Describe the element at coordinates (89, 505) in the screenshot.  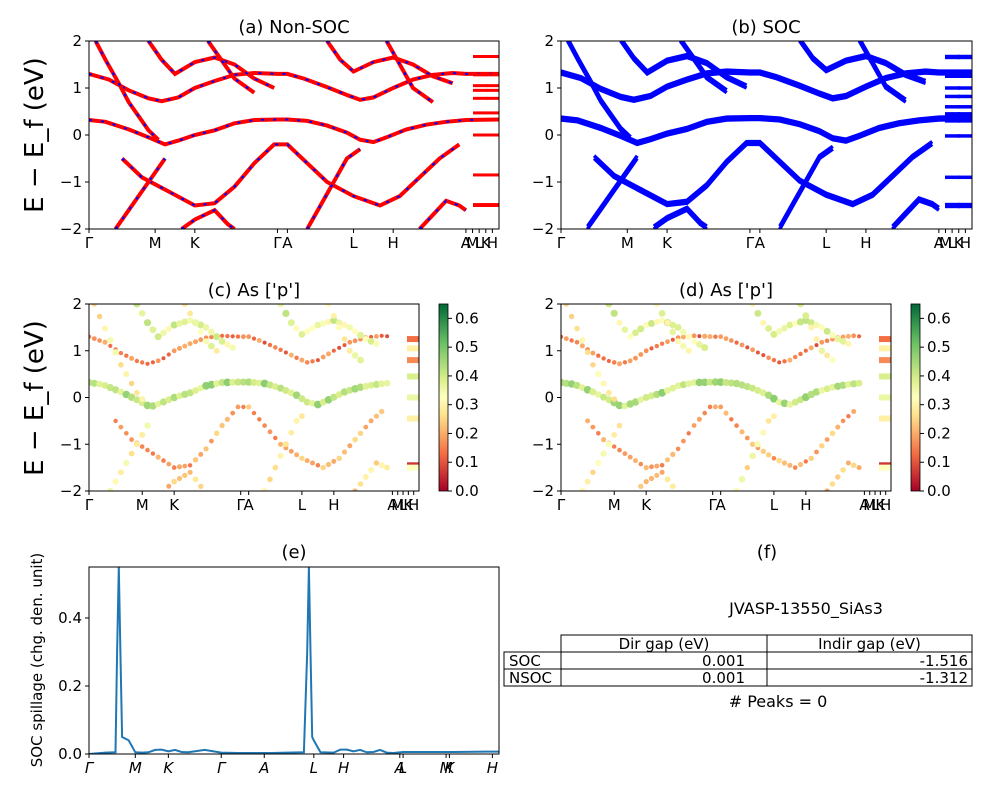
I see `panel-c-xtick-label: Γ` at that location.